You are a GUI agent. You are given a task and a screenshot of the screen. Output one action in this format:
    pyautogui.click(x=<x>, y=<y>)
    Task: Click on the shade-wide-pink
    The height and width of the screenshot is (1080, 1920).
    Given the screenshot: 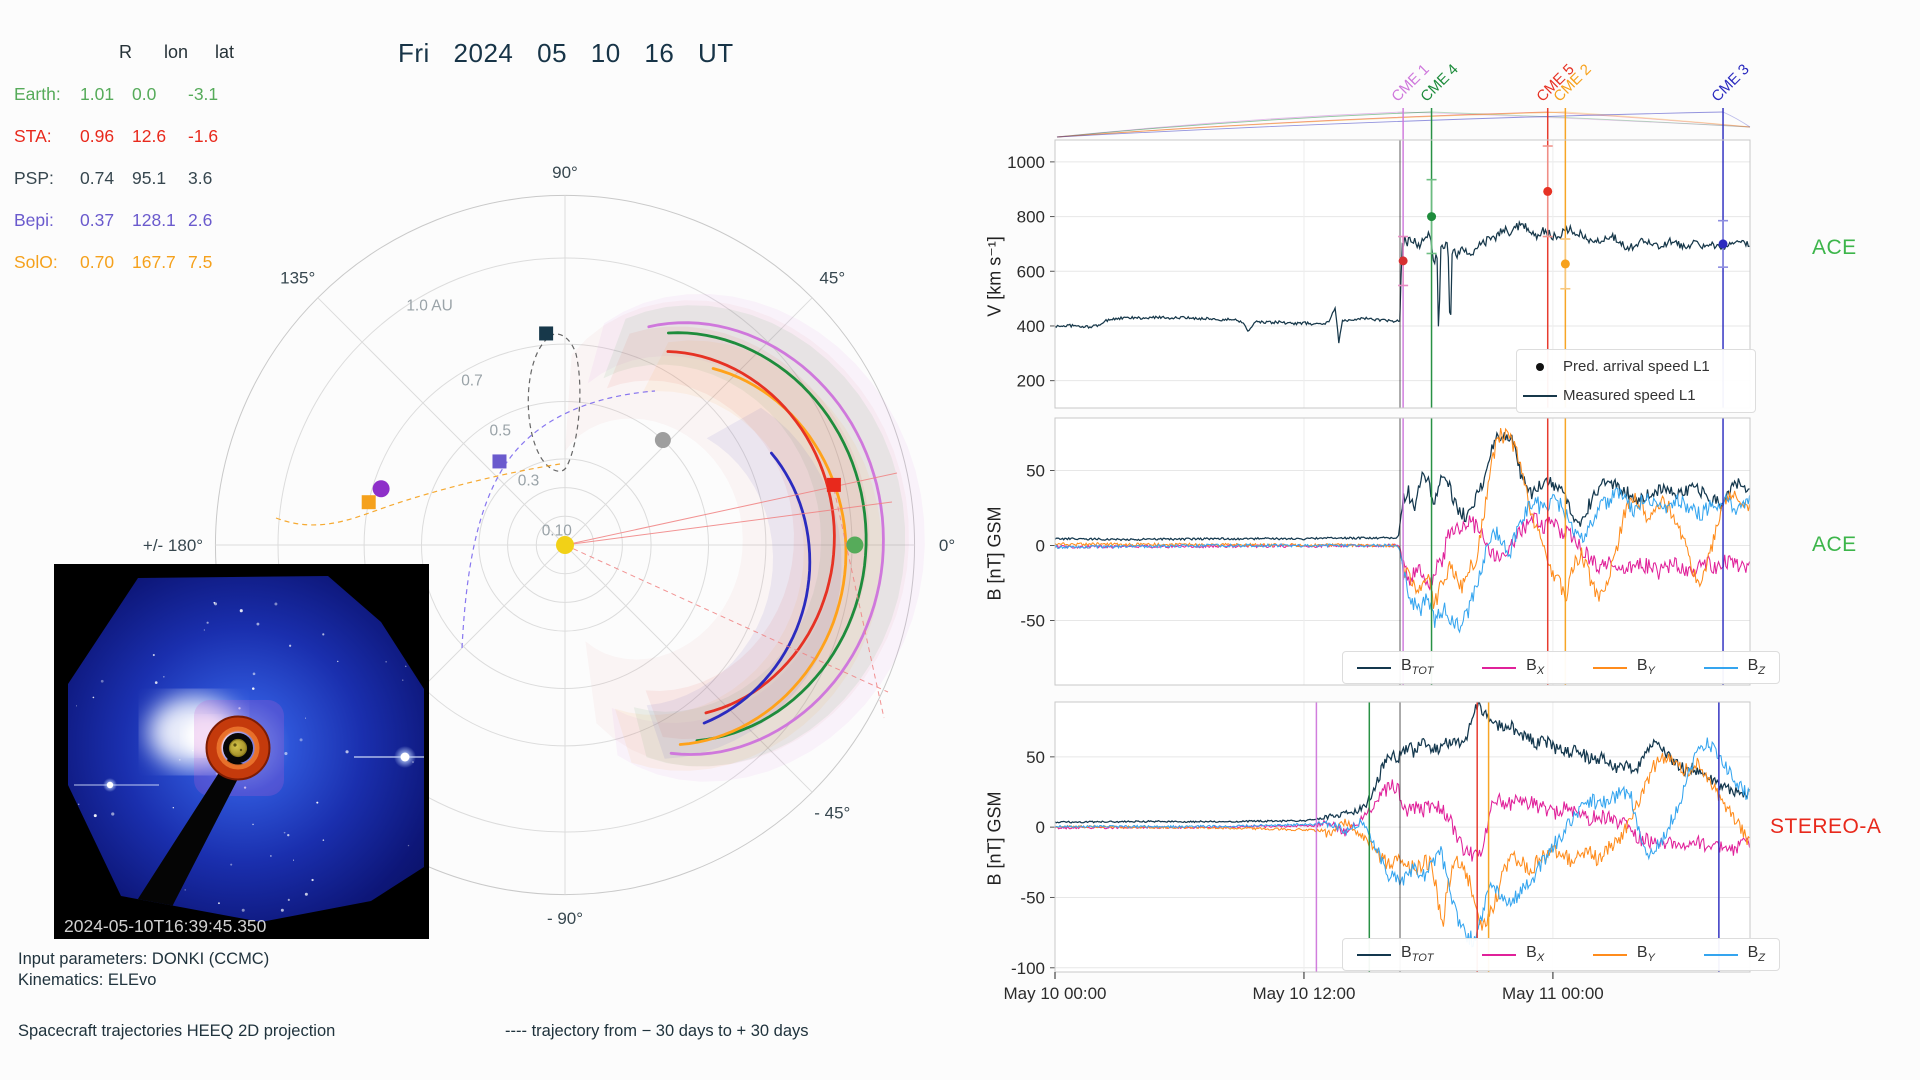 What is the action you would take?
    pyautogui.click(x=737, y=533)
    